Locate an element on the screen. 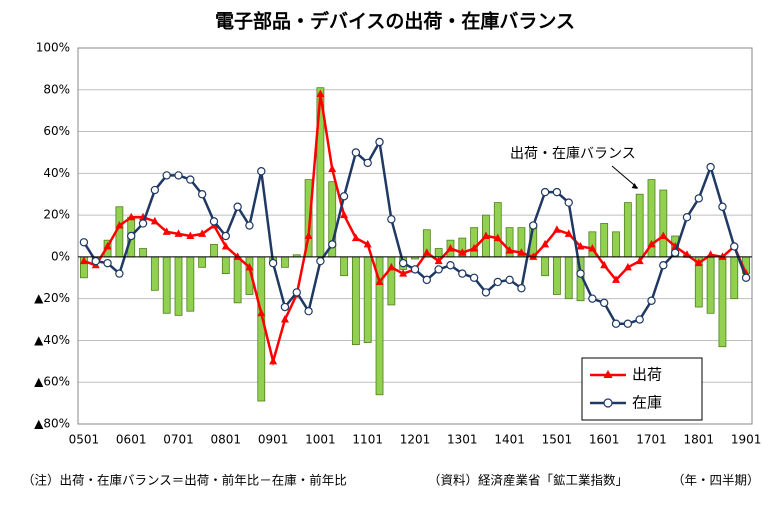  unit-note: （年・四半期） is located at coordinates (716, 480).